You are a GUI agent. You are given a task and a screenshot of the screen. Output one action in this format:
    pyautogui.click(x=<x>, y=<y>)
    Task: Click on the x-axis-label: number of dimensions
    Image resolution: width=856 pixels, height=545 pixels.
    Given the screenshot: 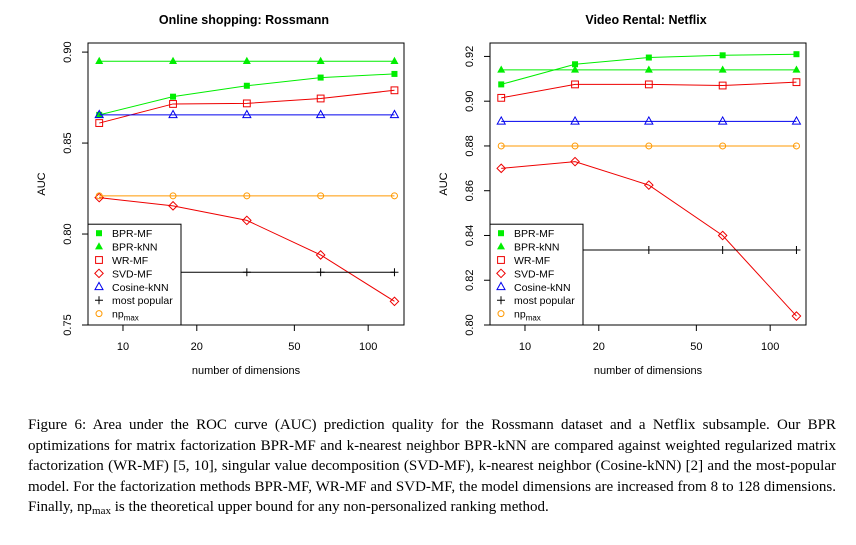 What is the action you would take?
    pyautogui.click(x=246, y=371)
    